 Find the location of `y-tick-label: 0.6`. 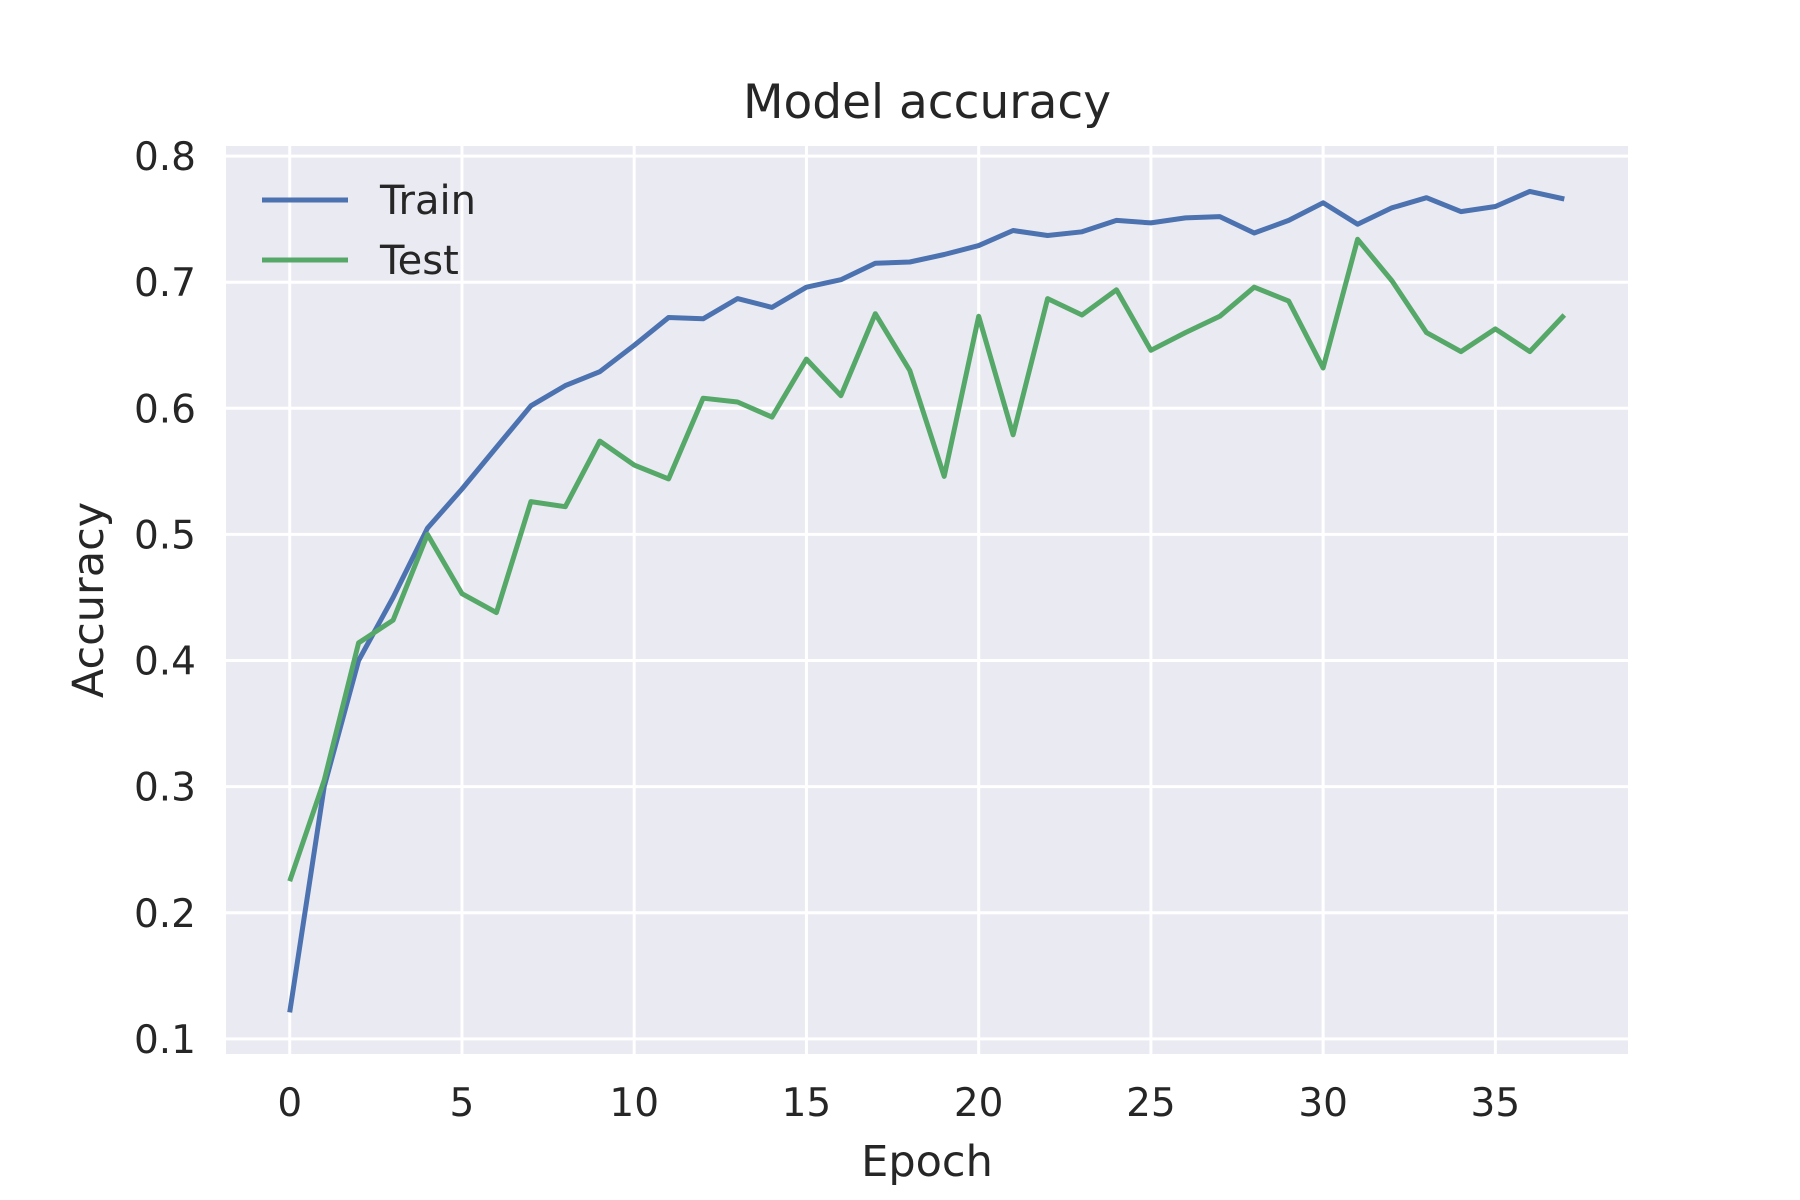

y-tick-label: 0.6 is located at coordinates (165, 409).